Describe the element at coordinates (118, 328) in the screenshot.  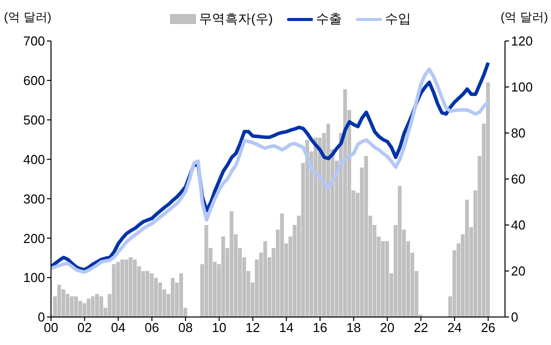
I see `x-tick-label: 04` at that location.